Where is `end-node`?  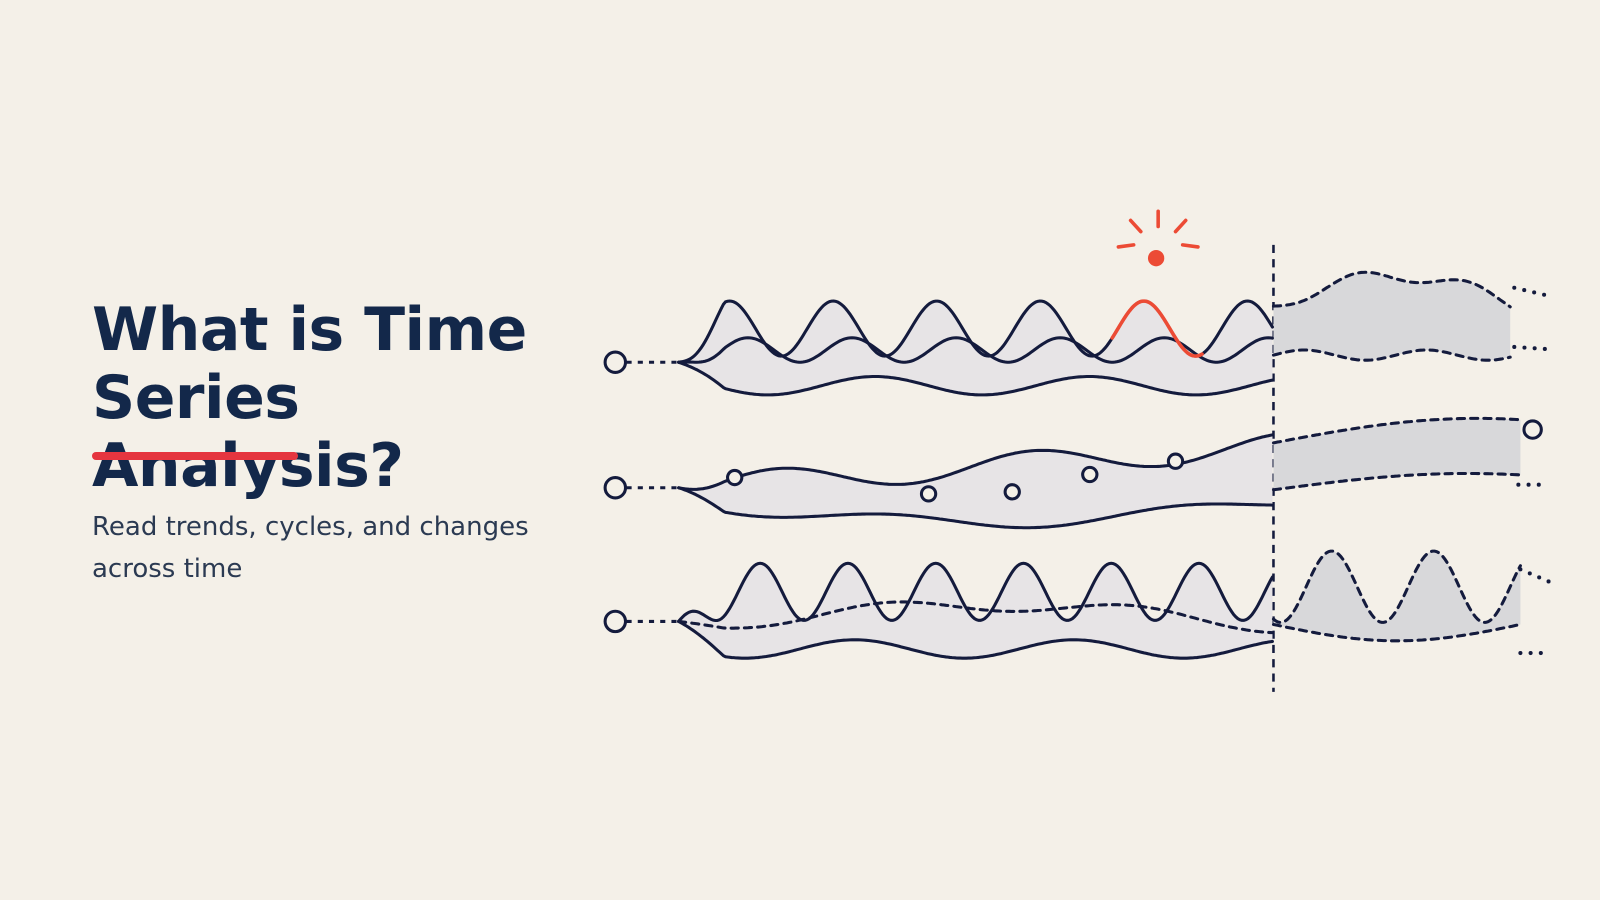
end-node is located at coordinates (1532, 429).